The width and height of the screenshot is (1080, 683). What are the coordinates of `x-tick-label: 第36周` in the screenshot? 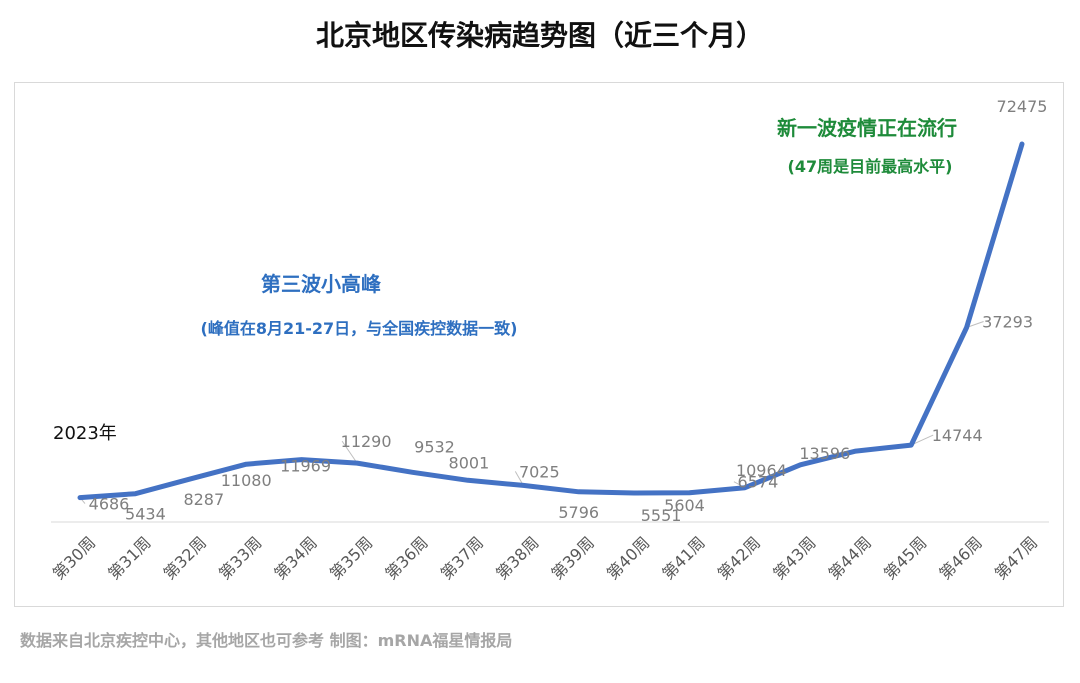 It's located at (406, 558).